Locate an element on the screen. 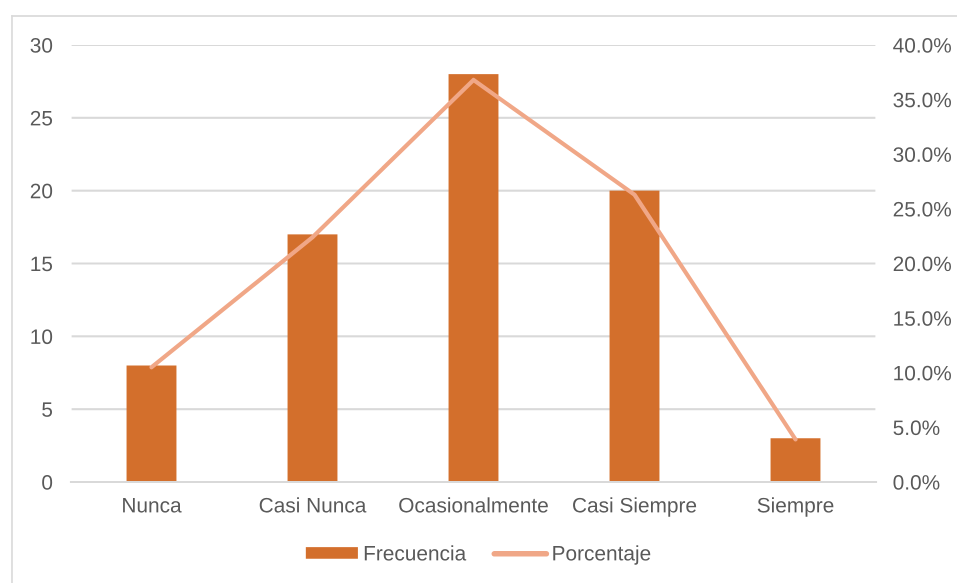 The width and height of the screenshot is (957, 583). x-tick-label: Casi Nunca is located at coordinates (313, 505).